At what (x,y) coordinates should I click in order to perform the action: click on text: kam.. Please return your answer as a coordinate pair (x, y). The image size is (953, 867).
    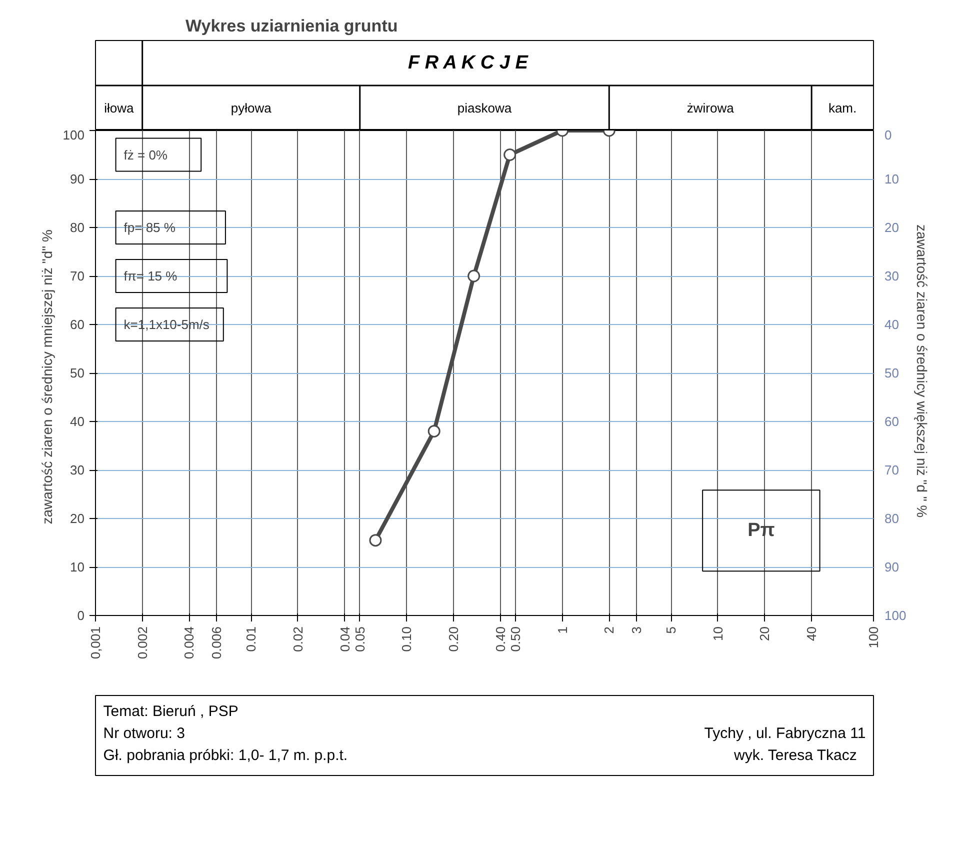
    Looking at the image, I should click on (842, 108).